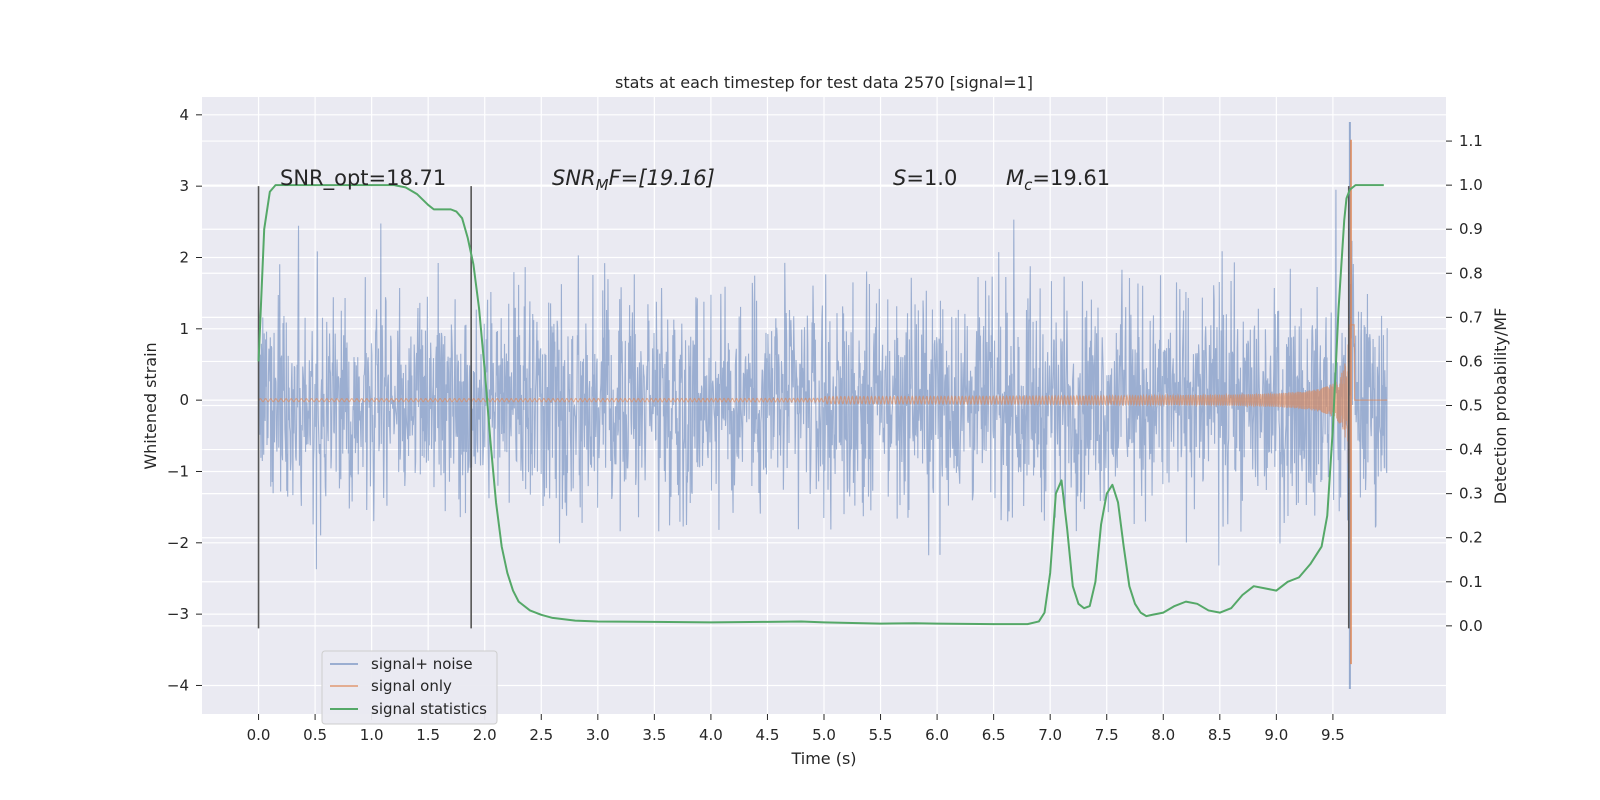 The image size is (1600, 800). What do you see at coordinates (184, 329) in the screenshot?
I see `y-tick-label: 1` at bounding box center [184, 329].